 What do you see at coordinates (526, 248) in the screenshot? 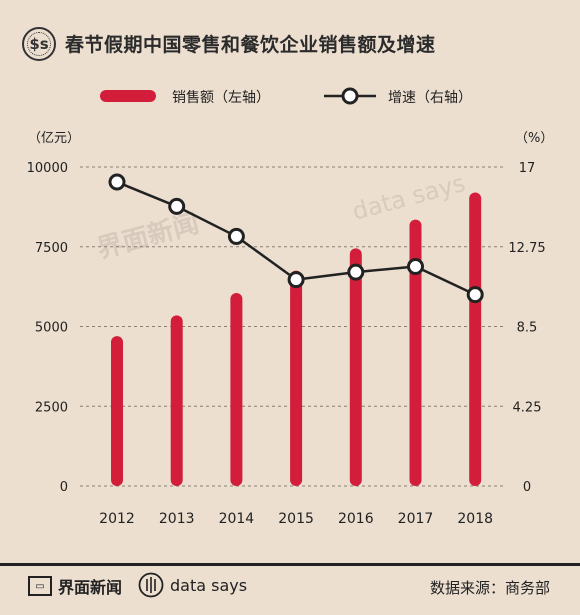
I see `right-tick-label: 12.75` at bounding box center [526, 248].